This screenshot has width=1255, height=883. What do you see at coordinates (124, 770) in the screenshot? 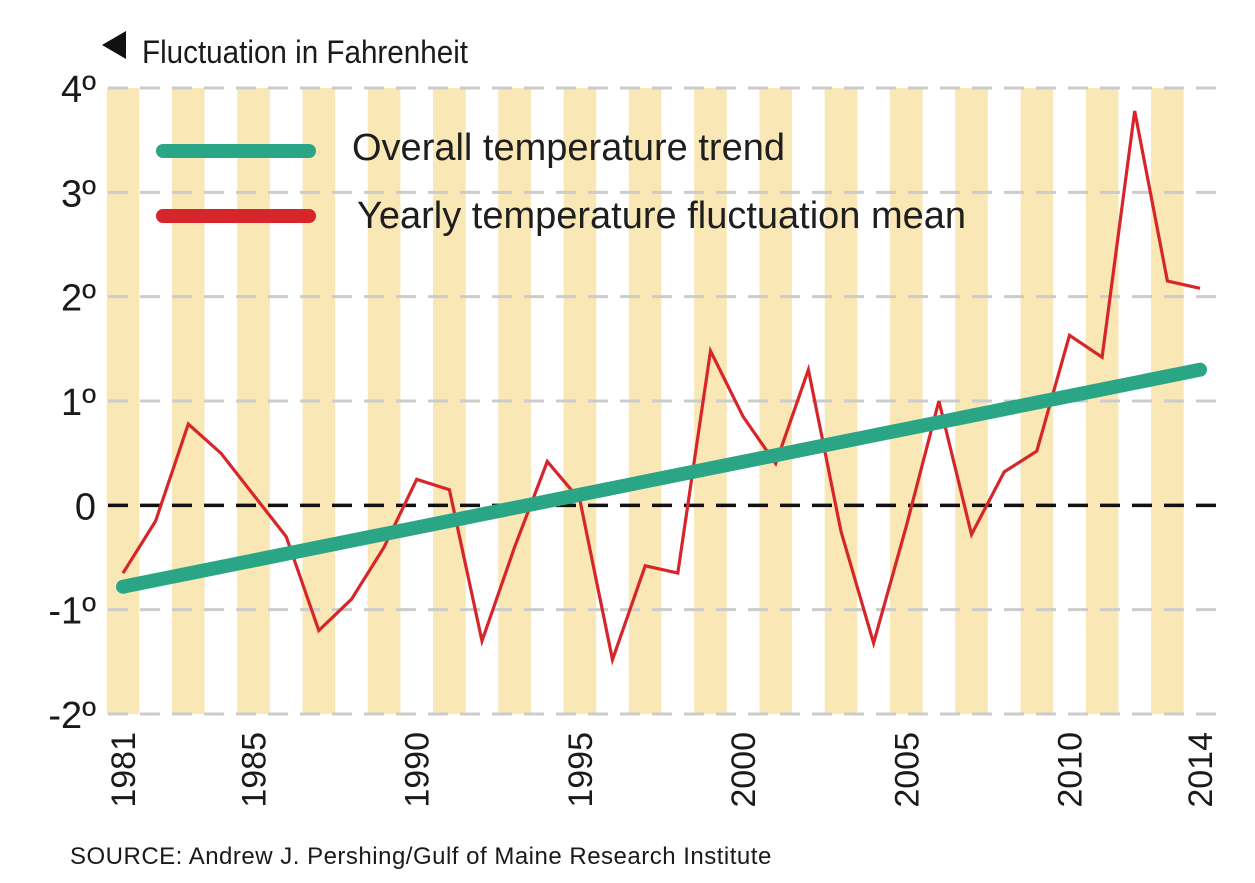
I see `x-tick-label: 1981` at bounding box center [124, 770].